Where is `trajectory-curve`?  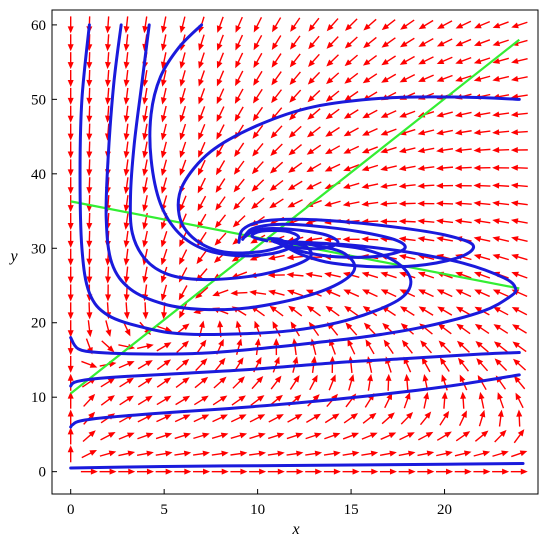 trajectory-curve is located at coordinates (295, 401).